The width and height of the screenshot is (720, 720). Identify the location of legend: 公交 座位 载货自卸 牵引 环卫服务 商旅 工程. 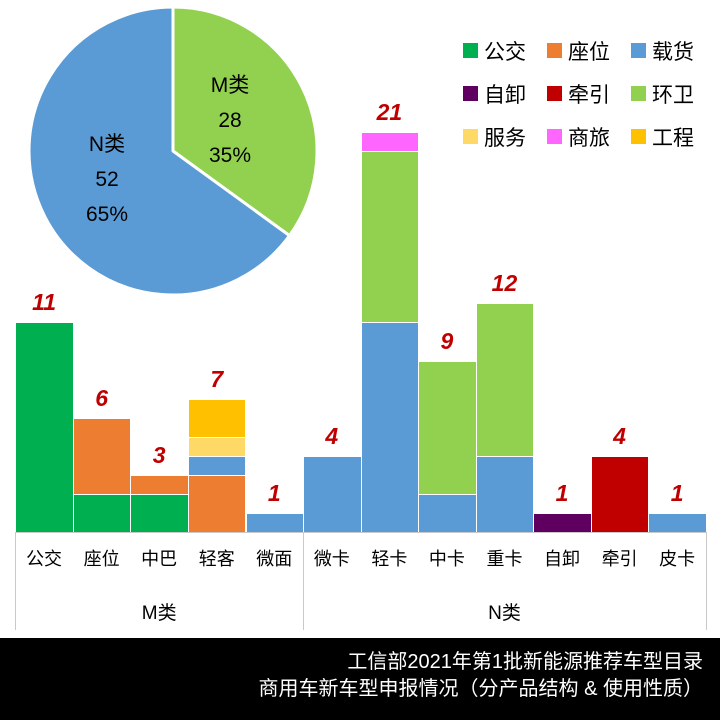
(589, 93).